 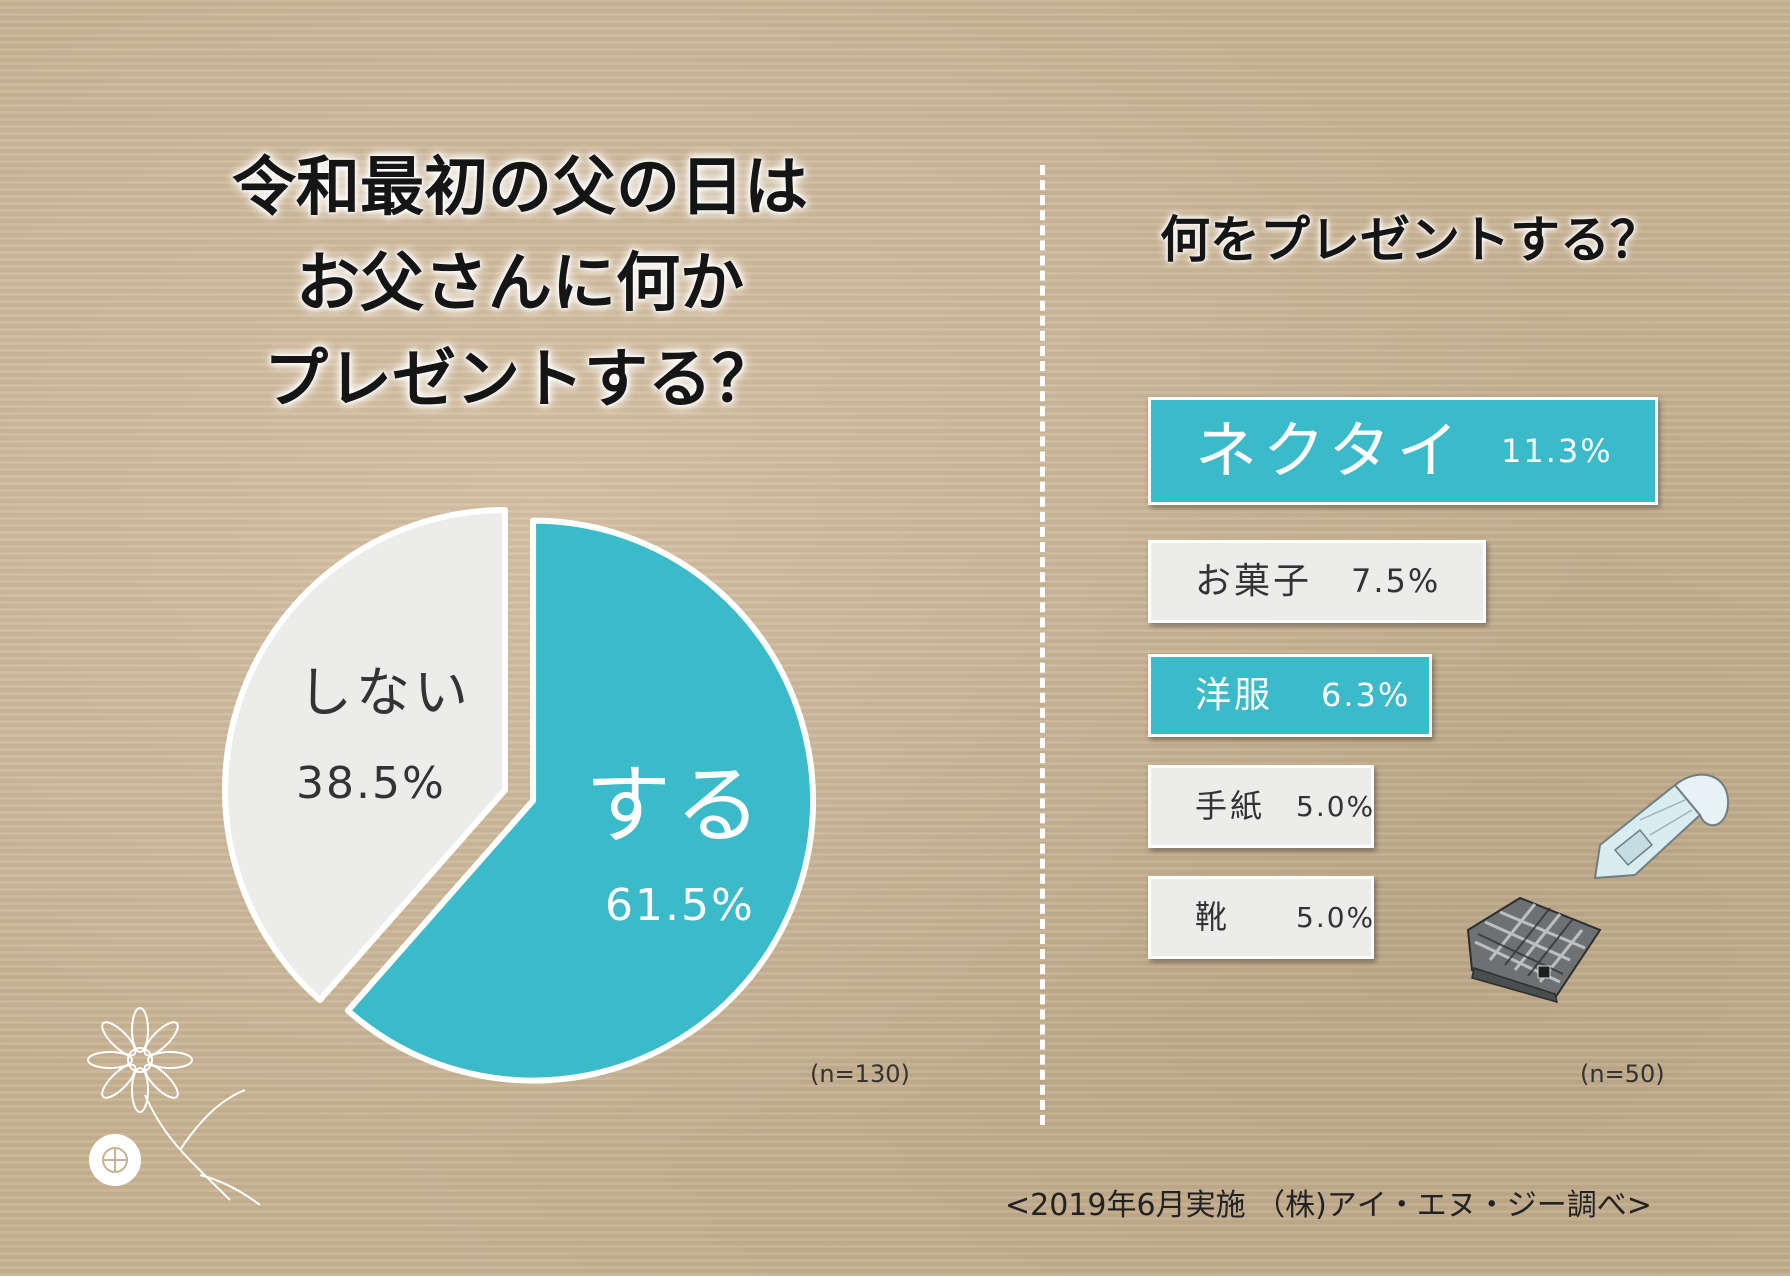 What do you see at coordinates (1254, 581) in the screenshot?
I see `bar-label-1: お菓子` at bounding box center [1254, 581].